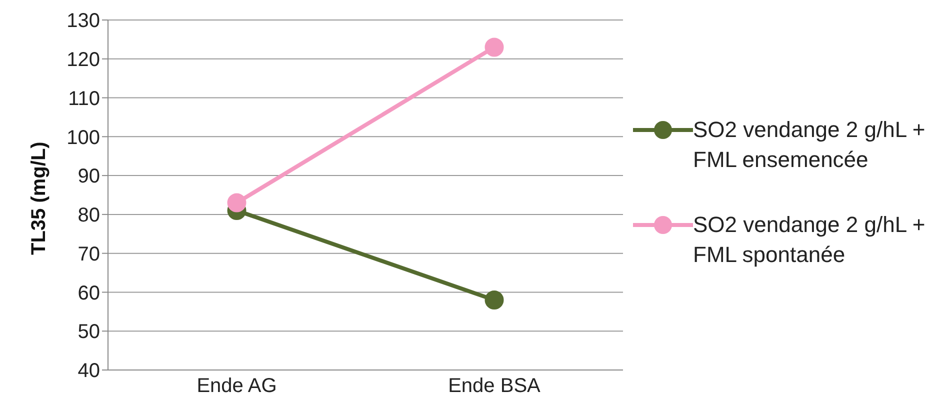 This screenshot has width=951, height=418. What do you see at coordinates (83, 137) in the screenshot?
I see `y-tick-label: 100` at bounding box center [83, 137].